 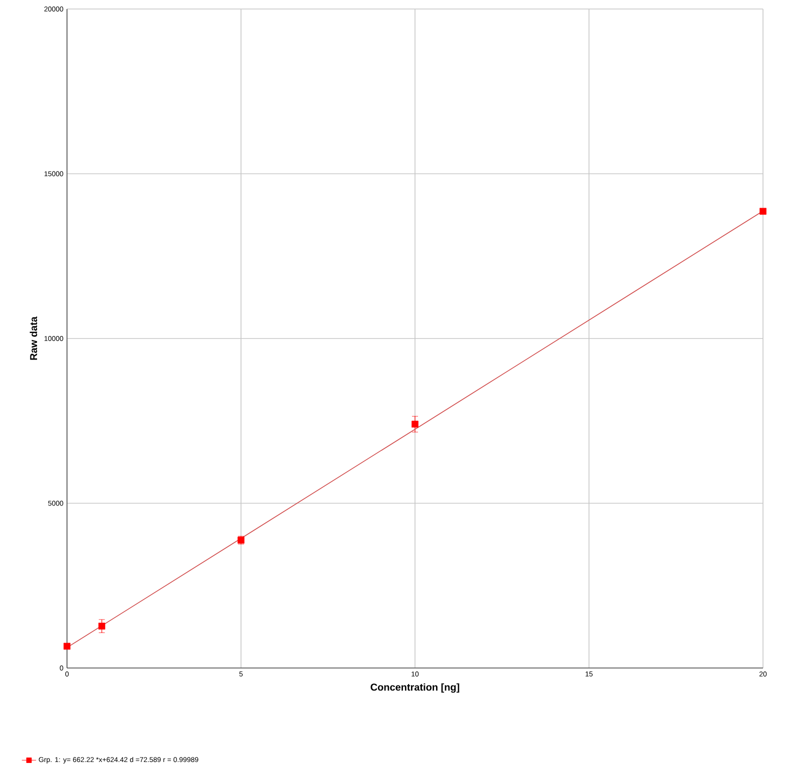 I want to click on y-axis-title: Raw data, so click(x=34, y=338).